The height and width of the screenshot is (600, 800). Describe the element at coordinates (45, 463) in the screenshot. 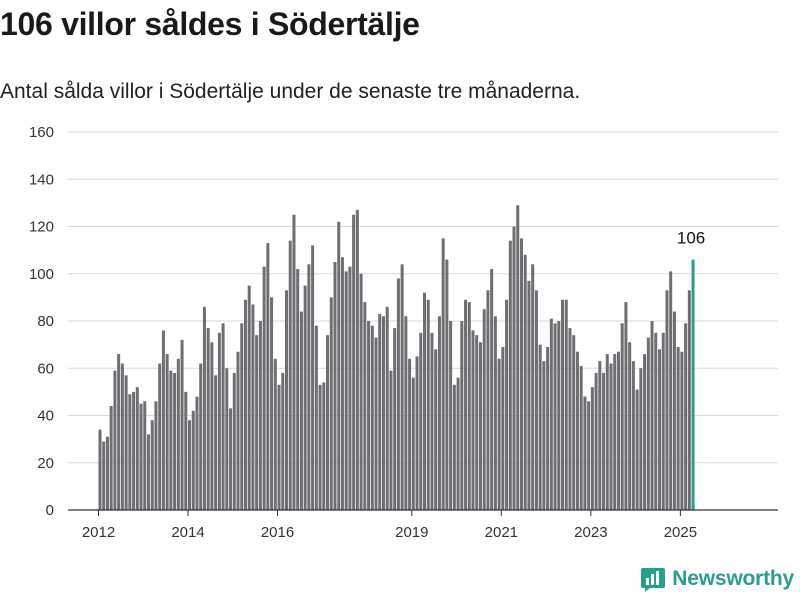

I see `y-tick-label: 20` at that location.